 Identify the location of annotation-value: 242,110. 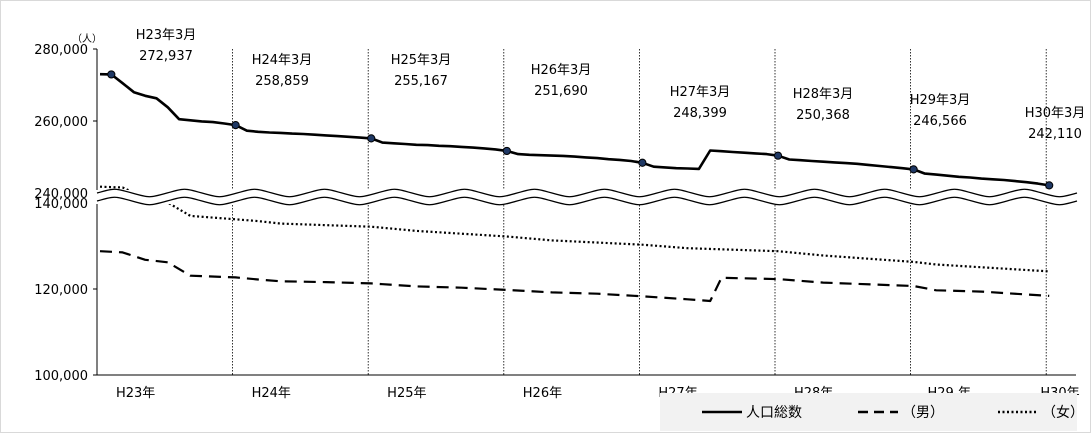
(1055, 134).